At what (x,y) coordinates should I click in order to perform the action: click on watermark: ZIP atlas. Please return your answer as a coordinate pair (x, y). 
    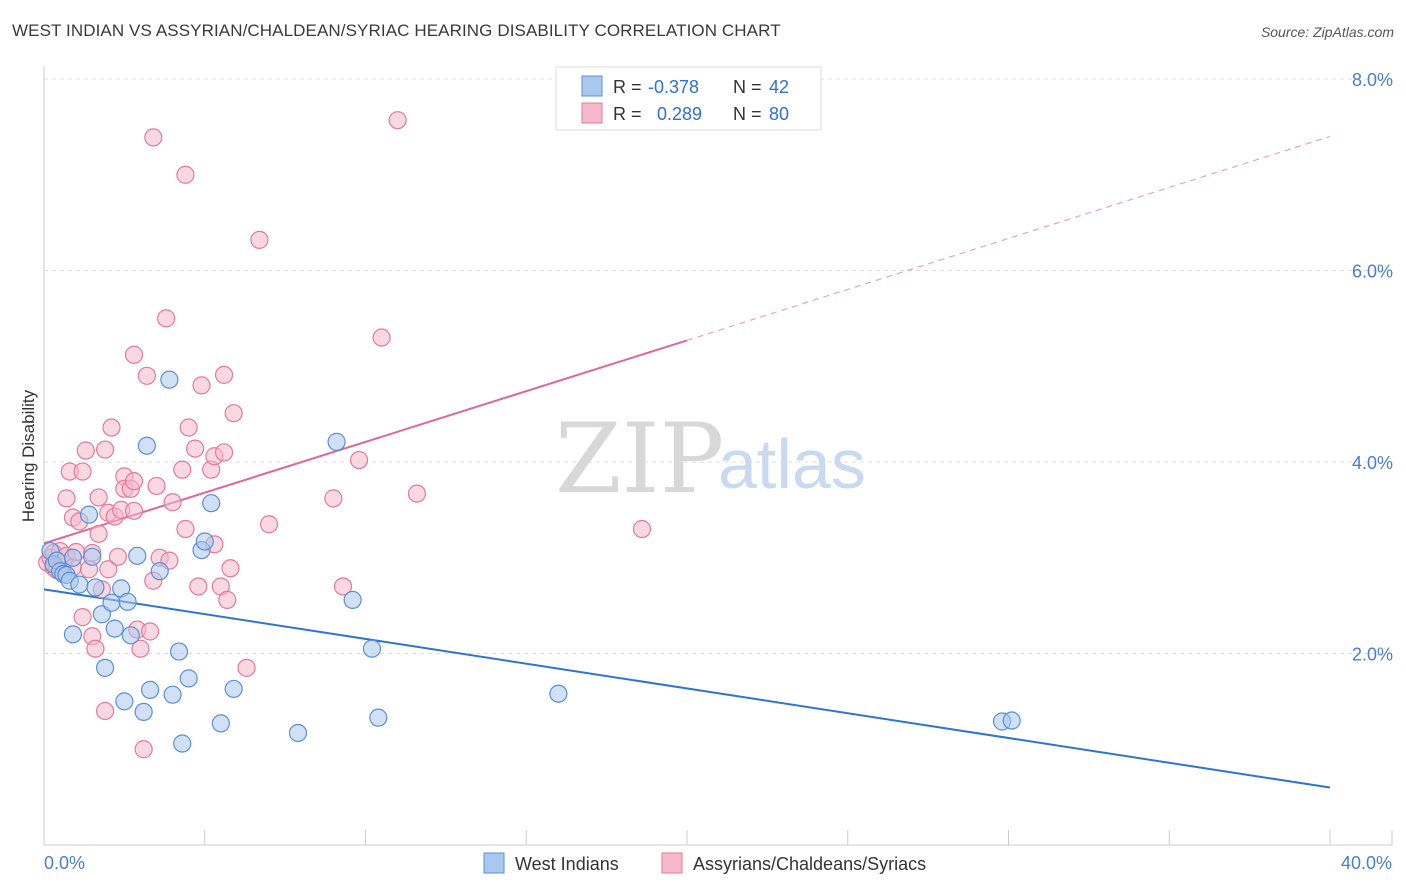
    Looking at the image, I should click on (710, 459).